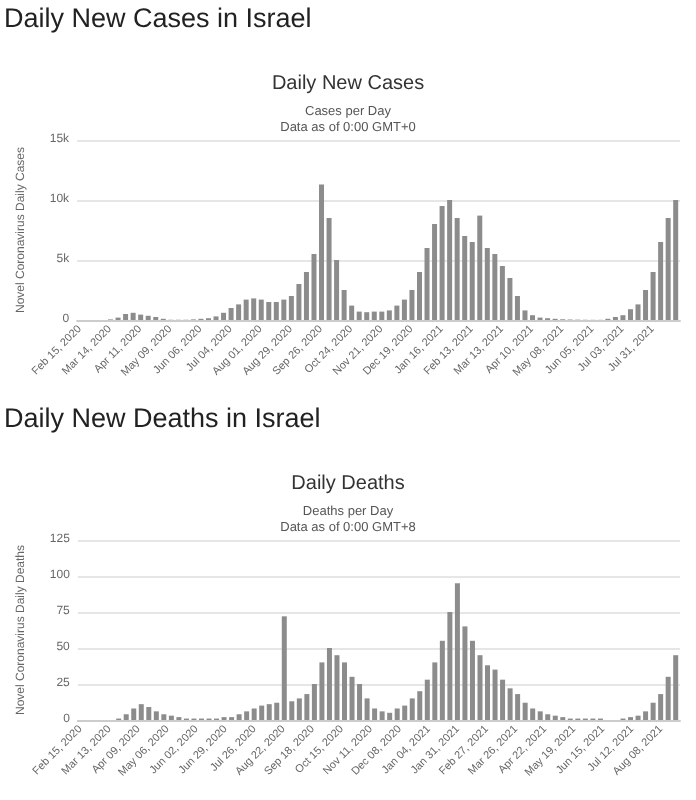  I want to click on text: Daily New Deaths in Israel, so click(162, 418).